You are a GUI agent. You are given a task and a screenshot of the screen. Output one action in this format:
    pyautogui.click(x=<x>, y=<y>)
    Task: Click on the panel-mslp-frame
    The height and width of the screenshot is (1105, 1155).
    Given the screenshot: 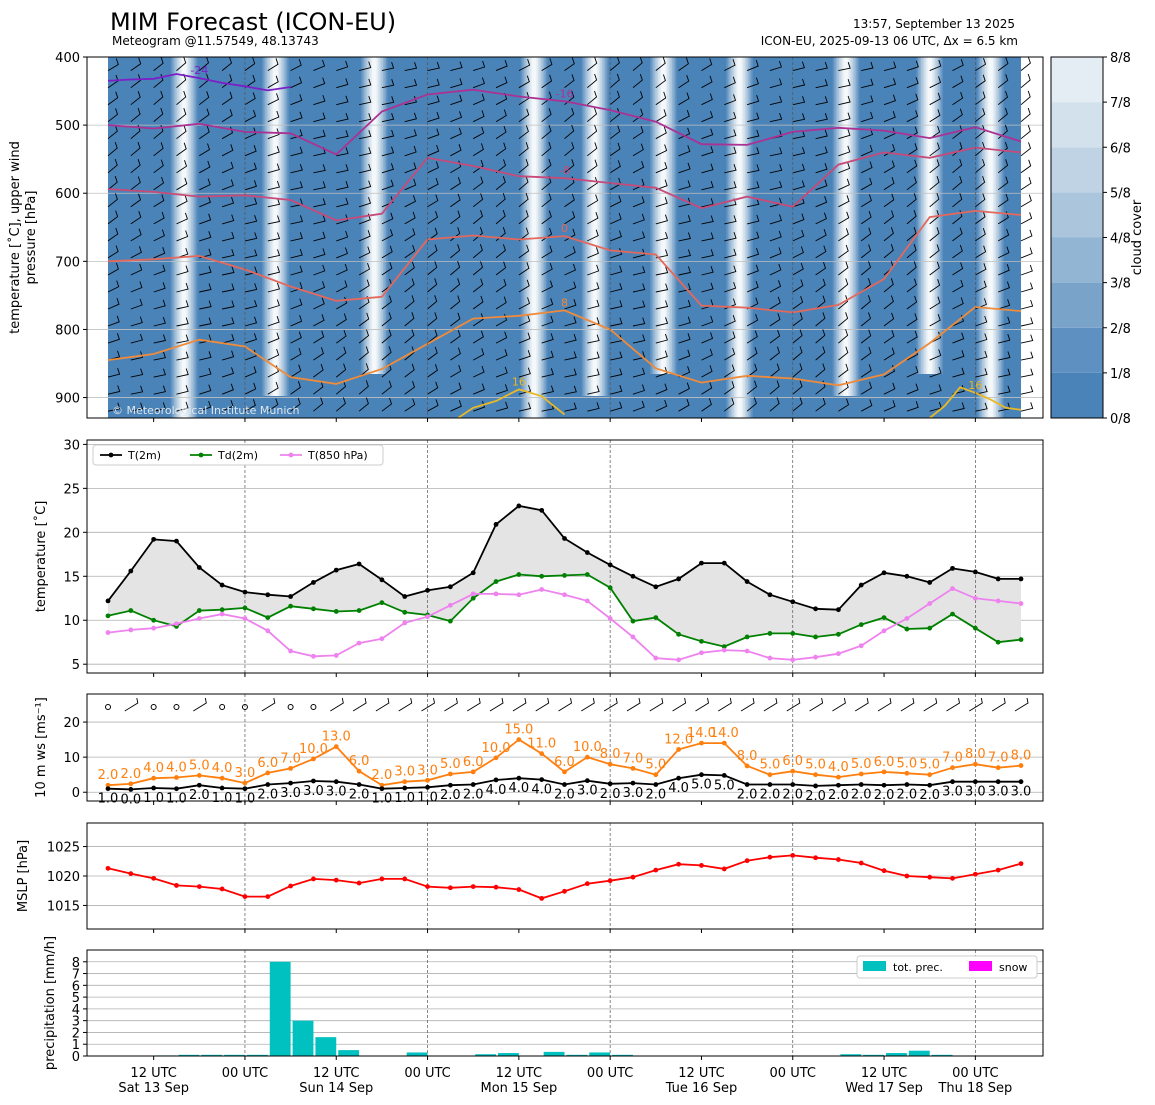 What is the action you would take?
    pyautogui.click(x=565, y=876)
    